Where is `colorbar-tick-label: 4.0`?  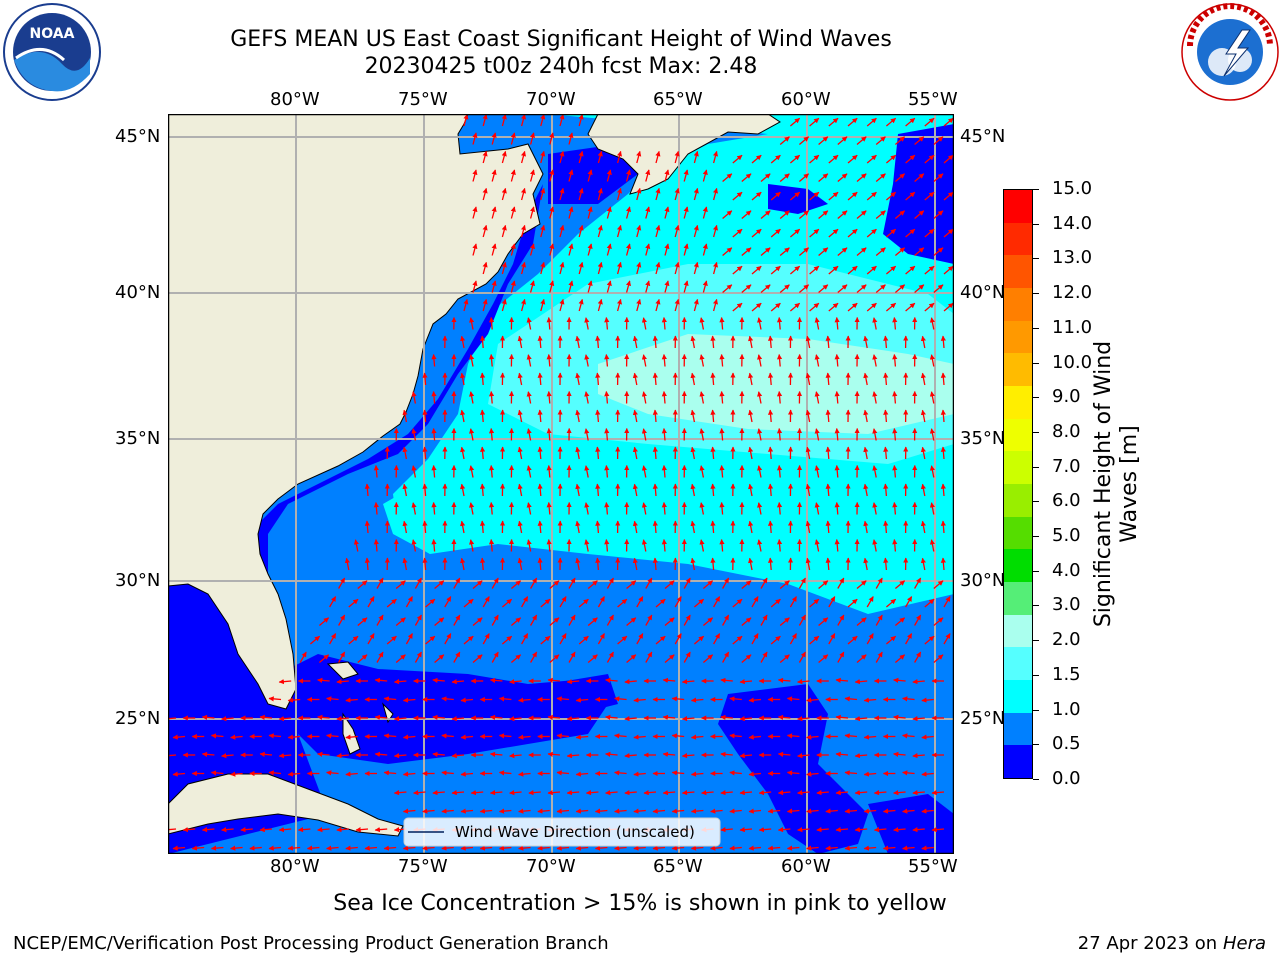 colorbar-tick-label: 4.0 is located at coordinates (1066, 570).